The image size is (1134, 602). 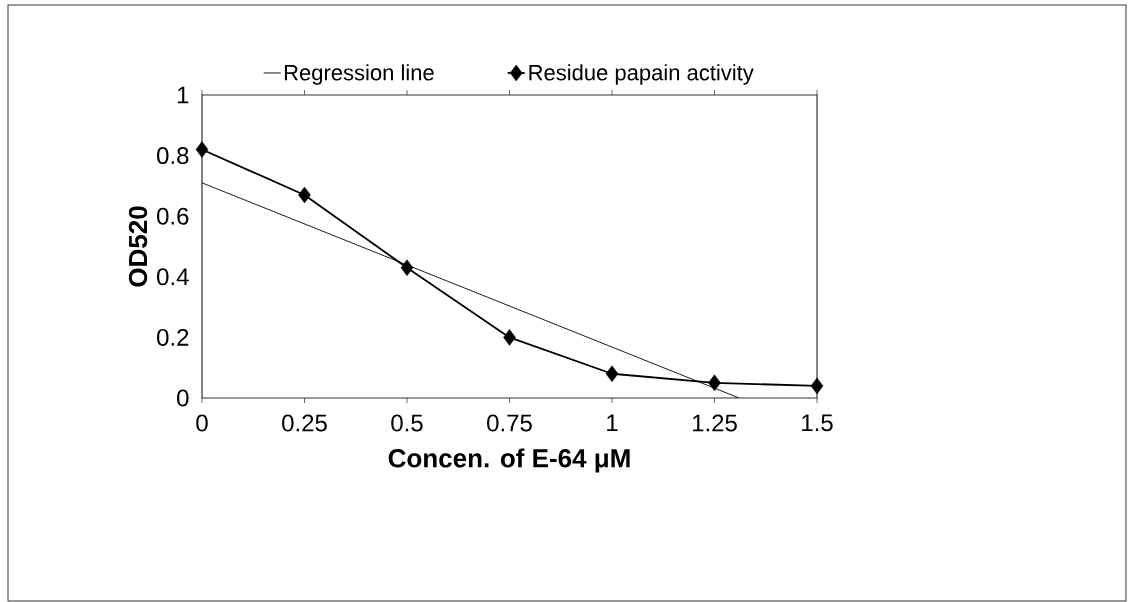 I want to click on legend-label: Residue papain activity, so click(x=641, y=74).